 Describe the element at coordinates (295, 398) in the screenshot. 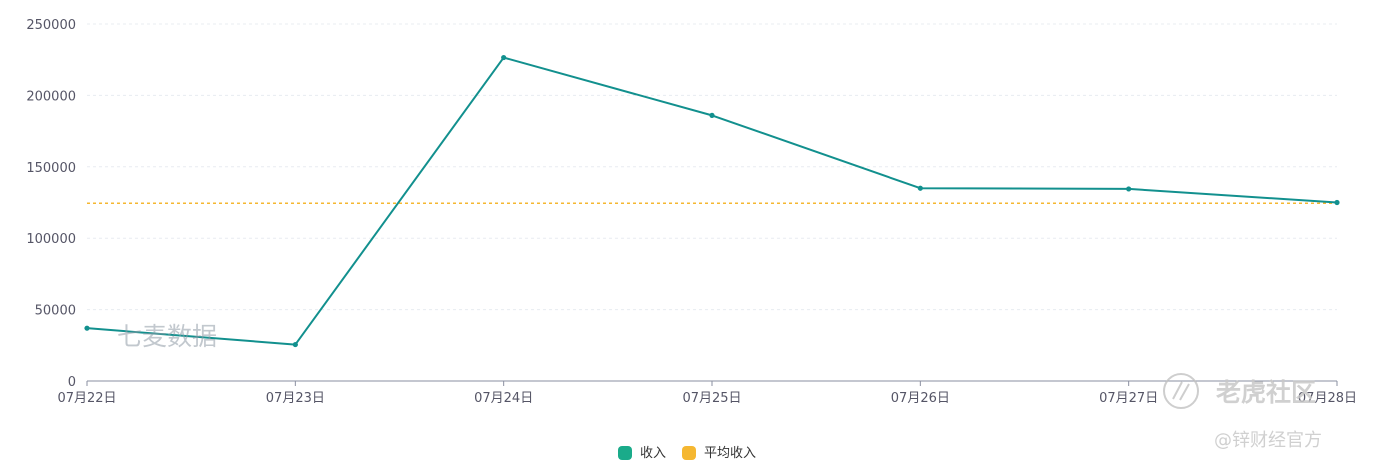

I see `x-tick-label: 07月23日` at that location.